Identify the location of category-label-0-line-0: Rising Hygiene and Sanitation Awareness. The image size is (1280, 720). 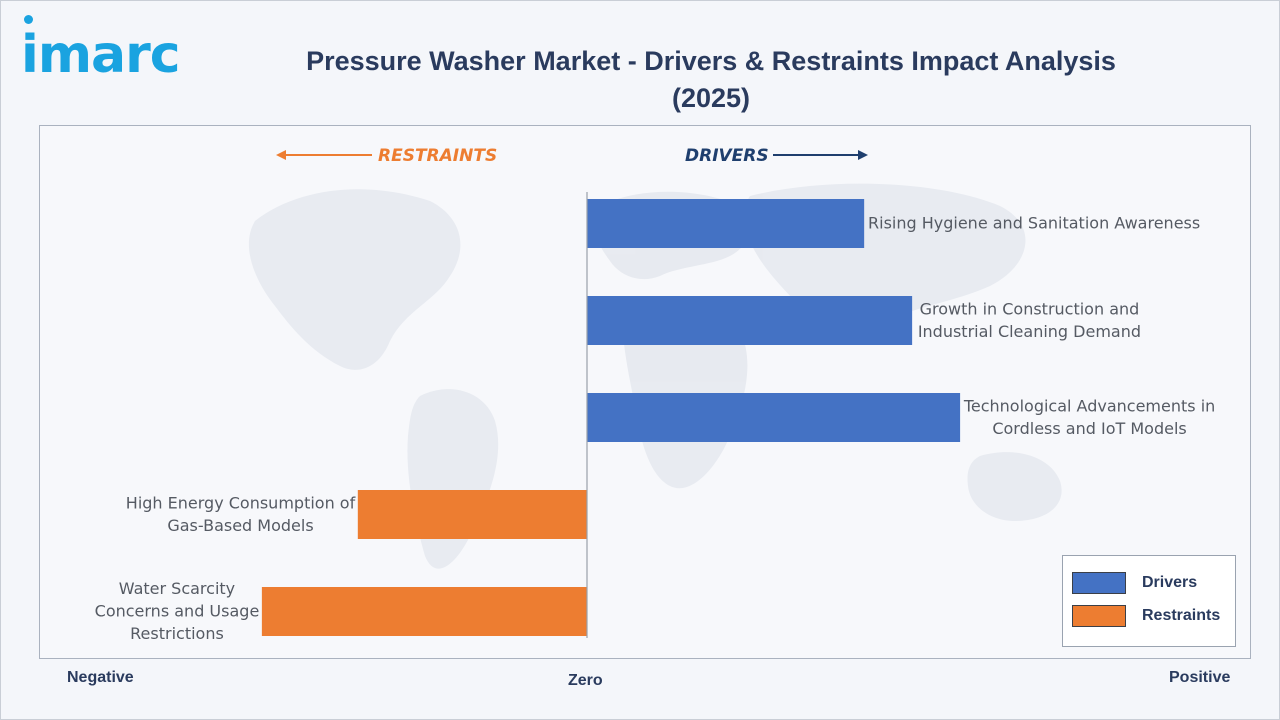
(1034, 223).